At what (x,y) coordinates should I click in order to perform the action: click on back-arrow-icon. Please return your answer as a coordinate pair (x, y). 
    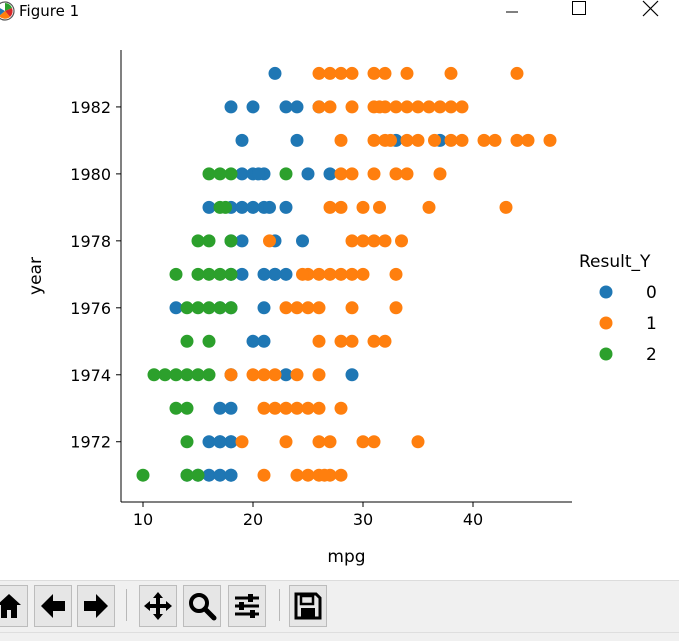
    Looking at the image, I should click on (53, 606).